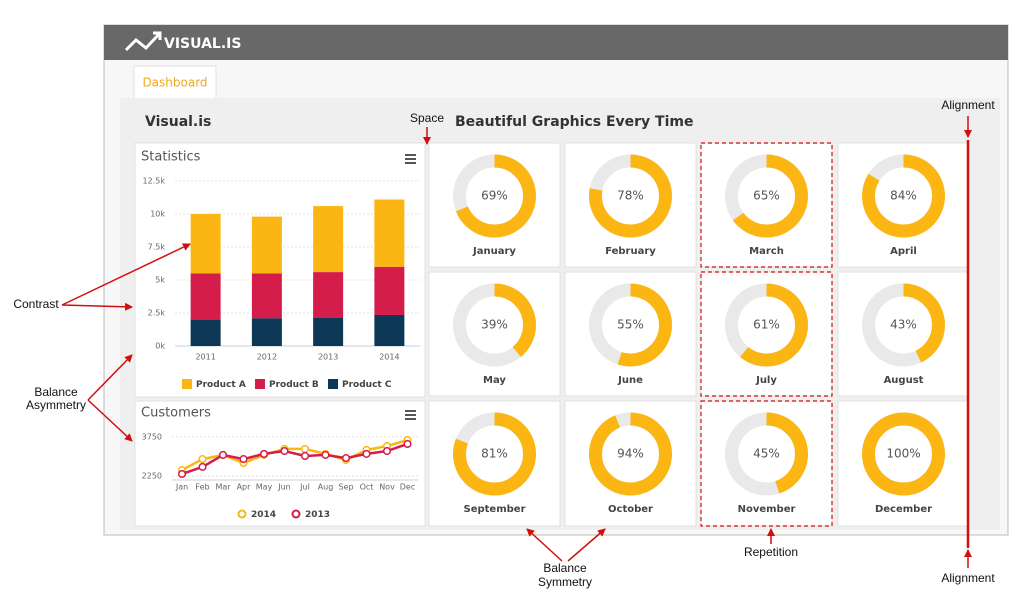 Image resolution: width=1024 pixels, height=612 pixels. I want to click on y-tick-label: 2250, so click(152, 476).